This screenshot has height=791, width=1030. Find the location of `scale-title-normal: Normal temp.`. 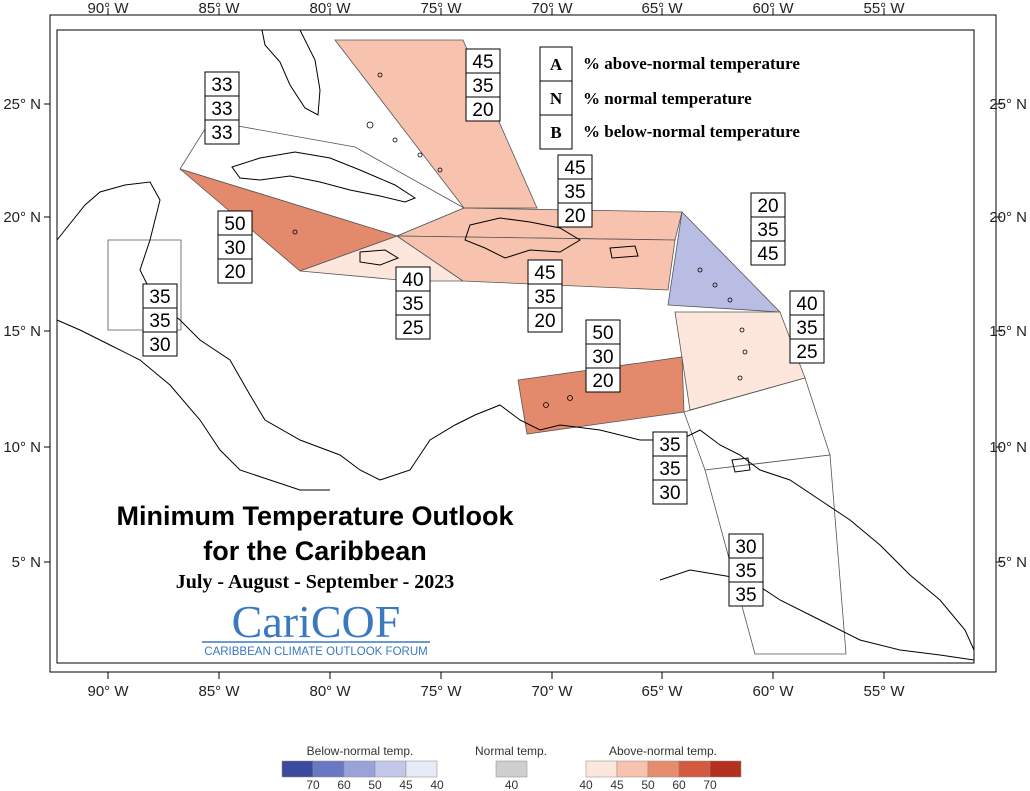

scale-title-normal: Normal temp. is located at coordinates (511, 751).